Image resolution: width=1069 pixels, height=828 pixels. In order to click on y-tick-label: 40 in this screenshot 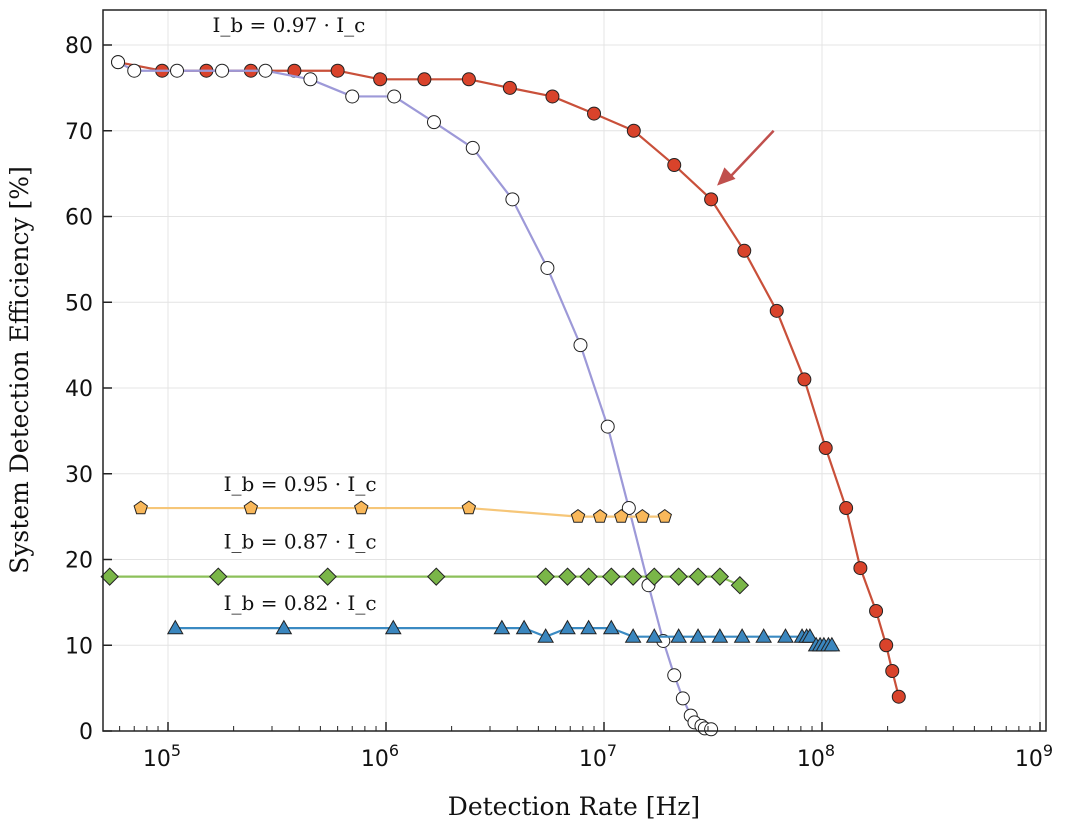, I will do `click(79, 389)`.